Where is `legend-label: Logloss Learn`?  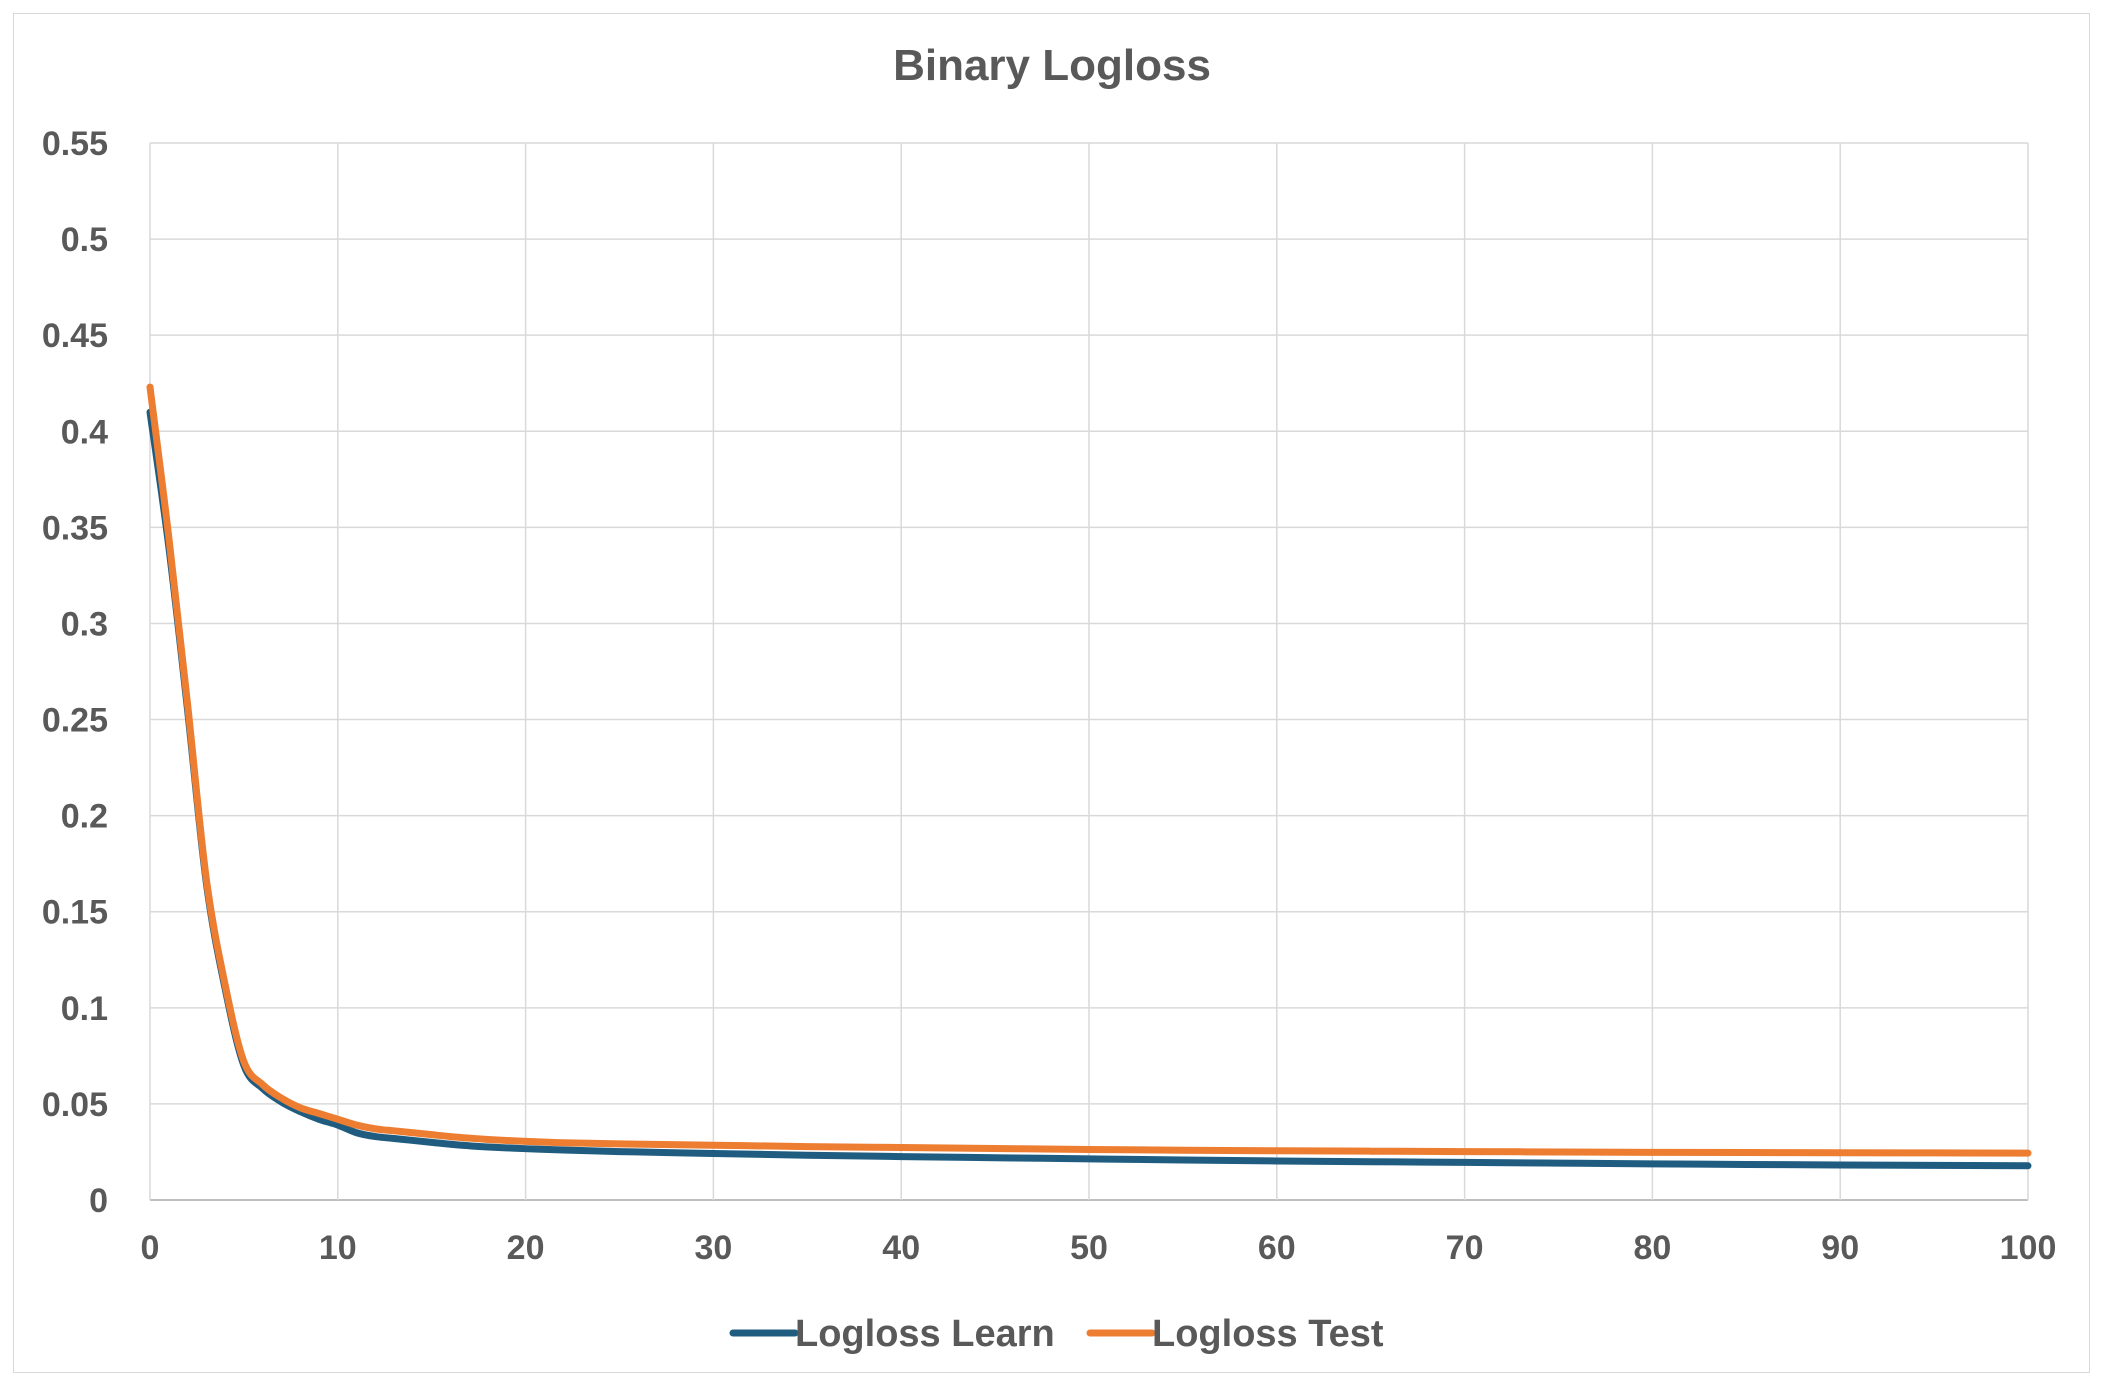
legend-label: Logloss Learn is located at coordinates (925, 1334).